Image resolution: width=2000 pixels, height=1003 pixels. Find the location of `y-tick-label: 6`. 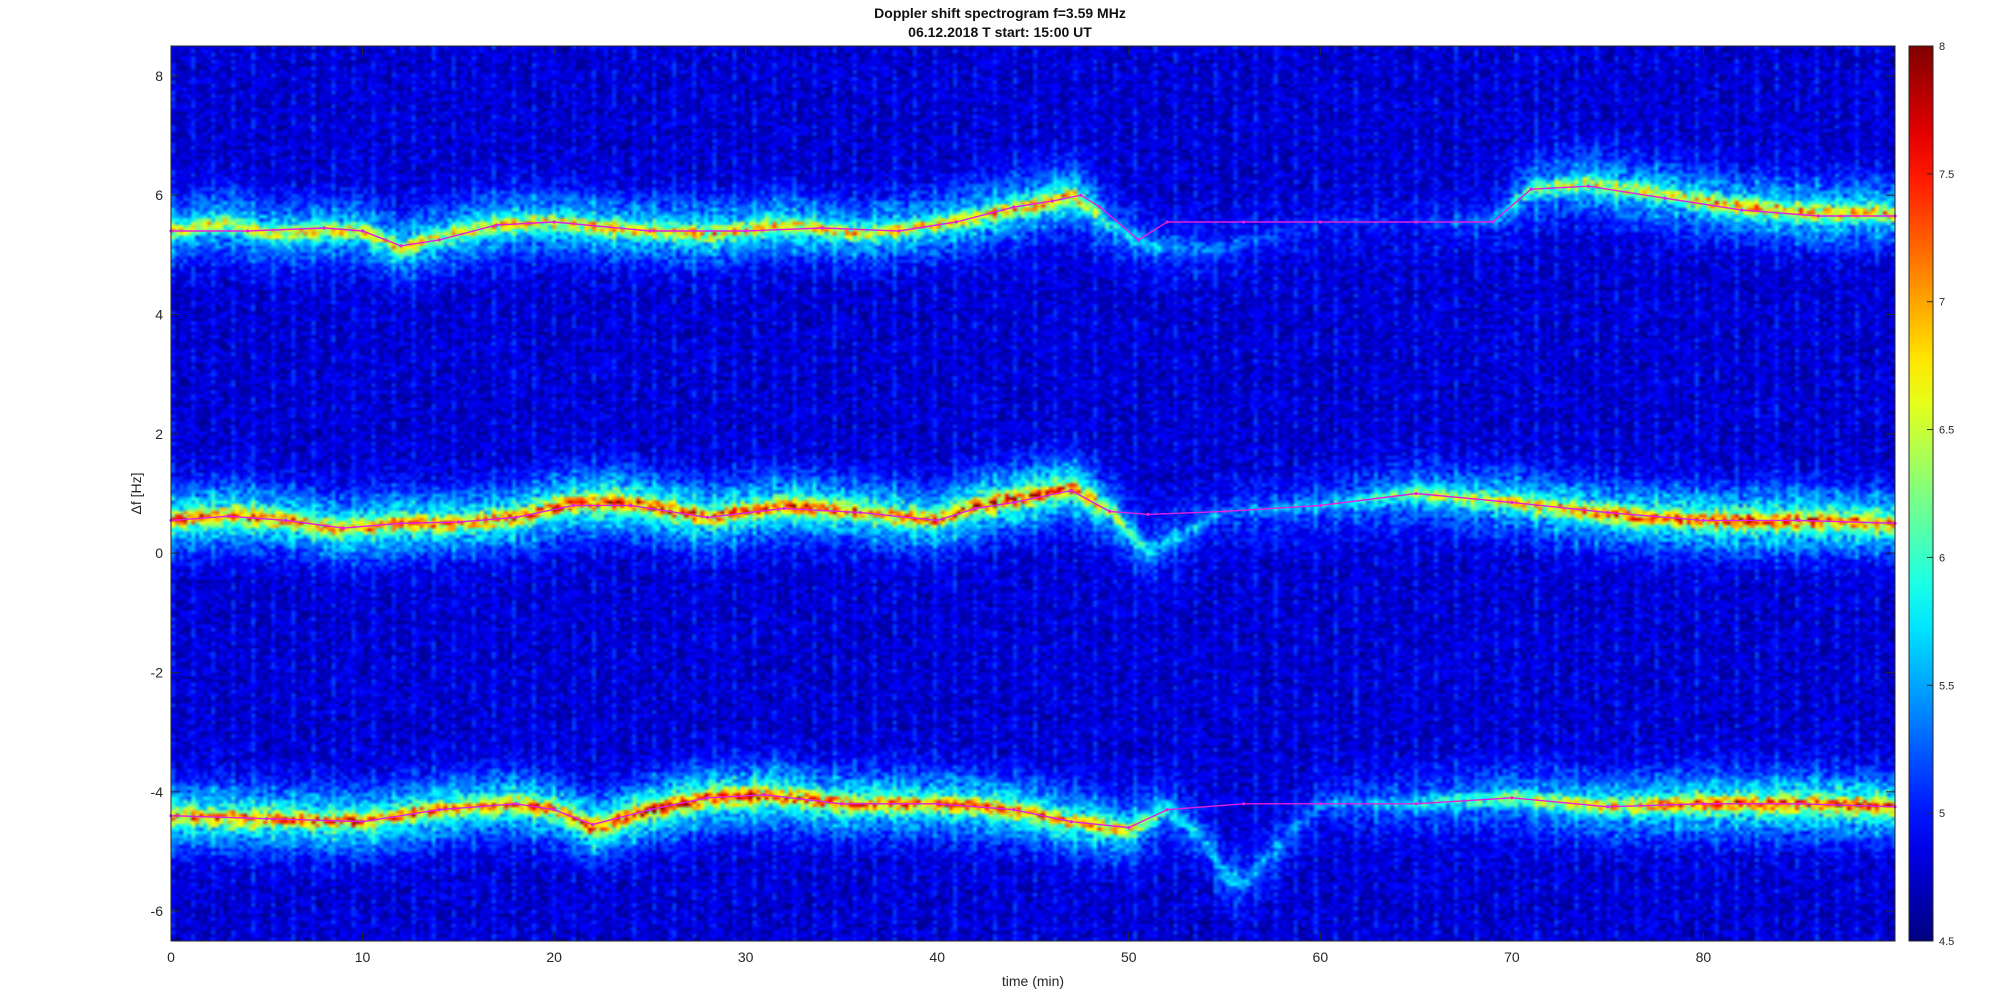

y-tick-label: 6 is located at coordinates (159, 195).